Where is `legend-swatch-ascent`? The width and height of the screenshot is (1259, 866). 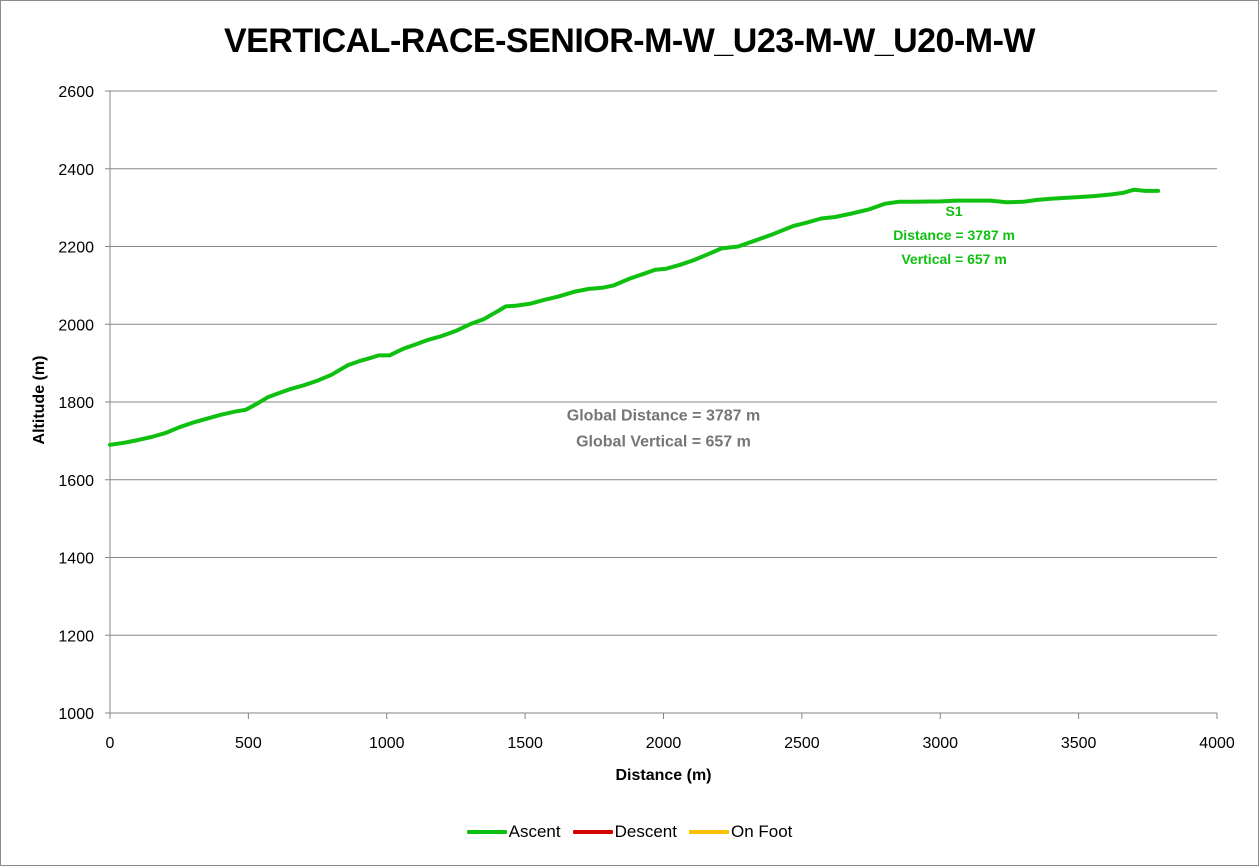 legend-swatch-ascent is located at coordinates (486, 832).